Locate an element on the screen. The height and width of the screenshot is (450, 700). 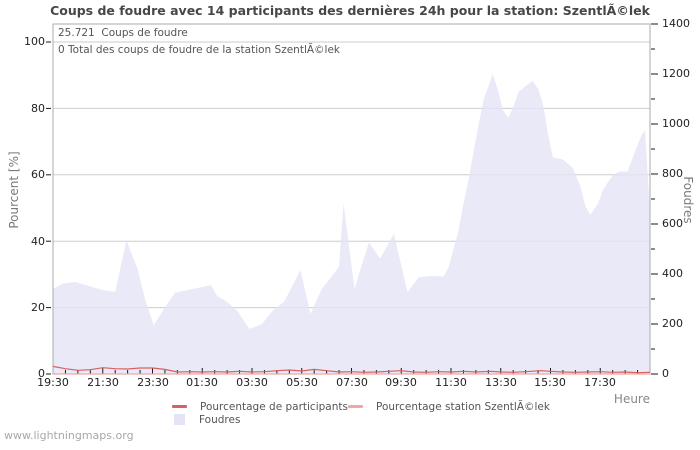
station-line-swatch is located at coordinates (355, 406).